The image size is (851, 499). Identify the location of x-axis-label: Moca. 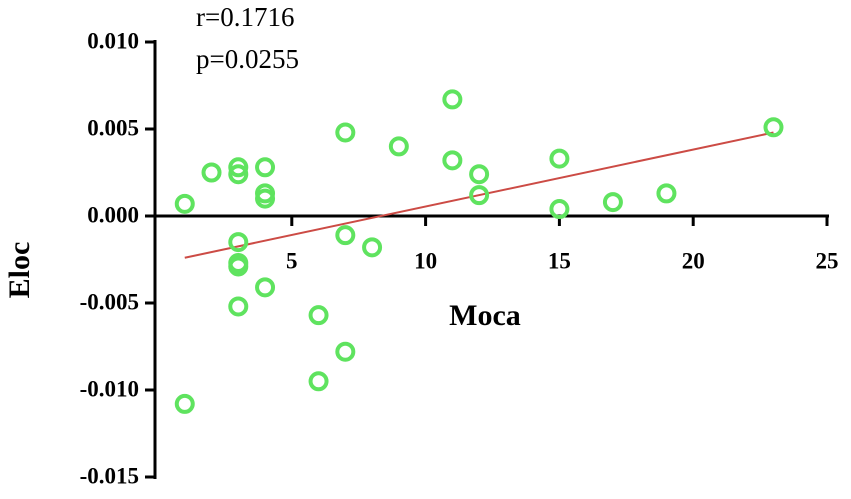
(485, 315).